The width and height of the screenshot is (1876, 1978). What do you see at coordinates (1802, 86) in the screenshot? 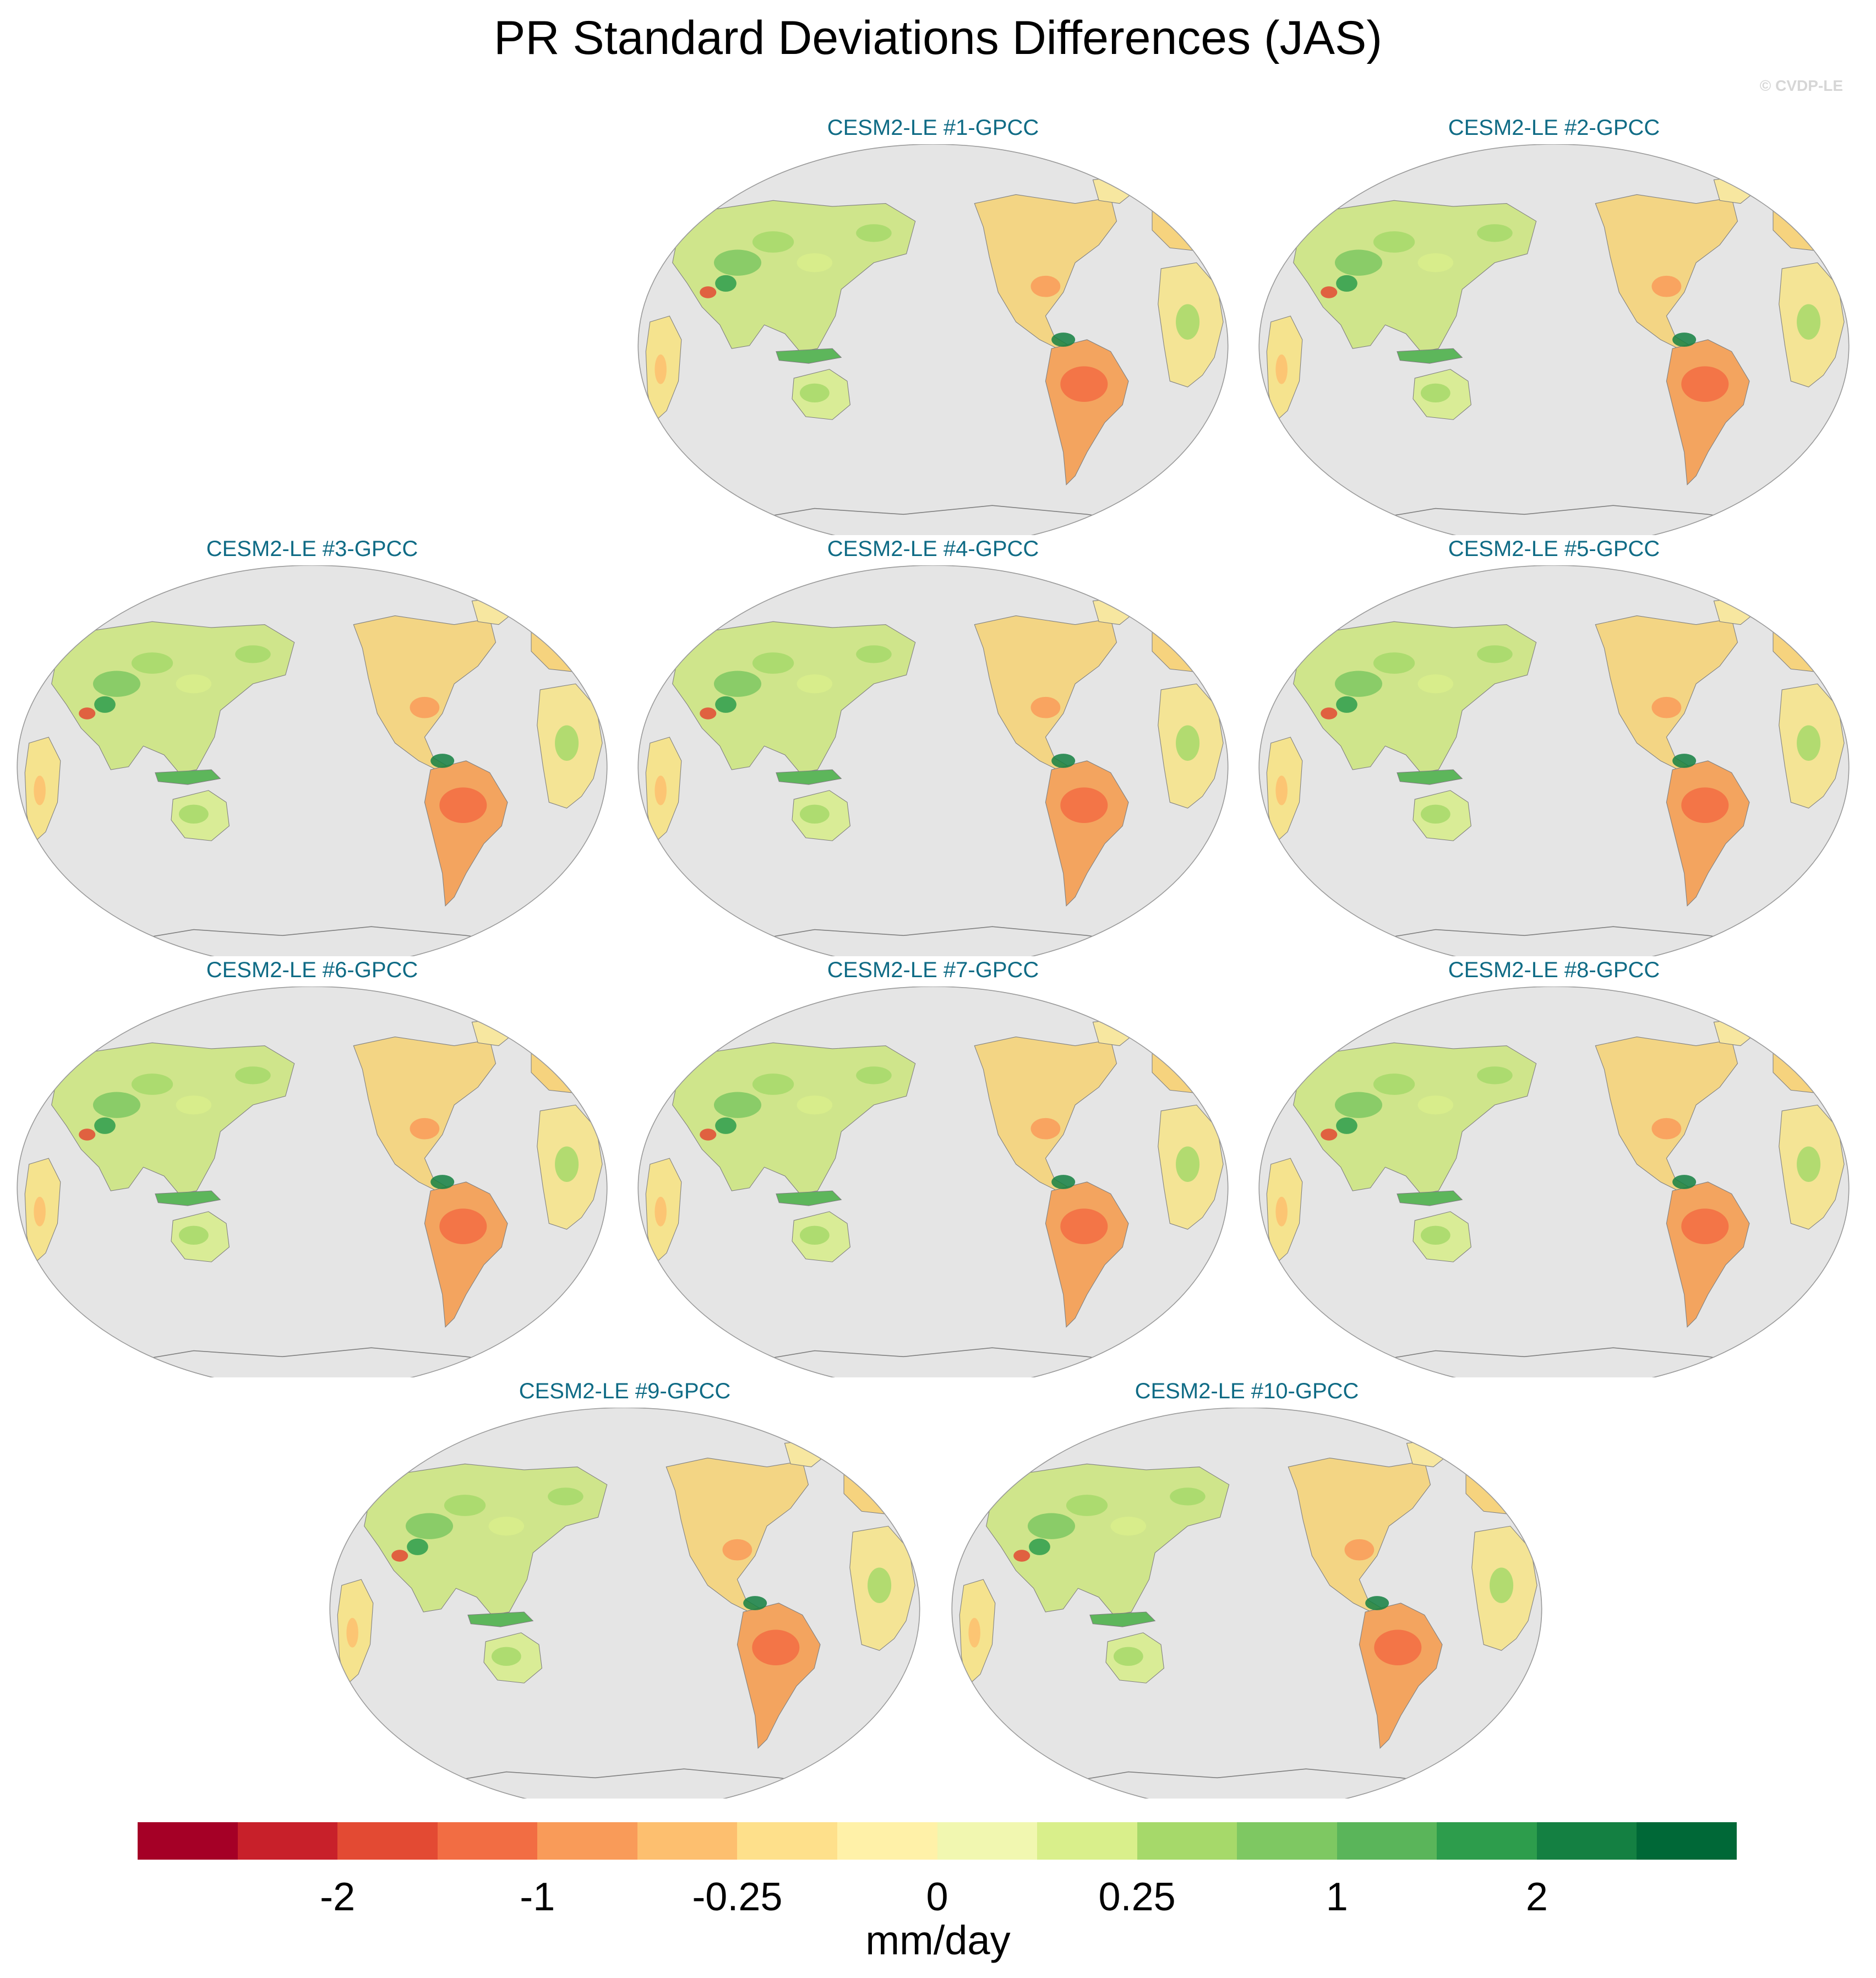
I see `watermark: © CVDP-LE` at bounding box center [1802, 86].